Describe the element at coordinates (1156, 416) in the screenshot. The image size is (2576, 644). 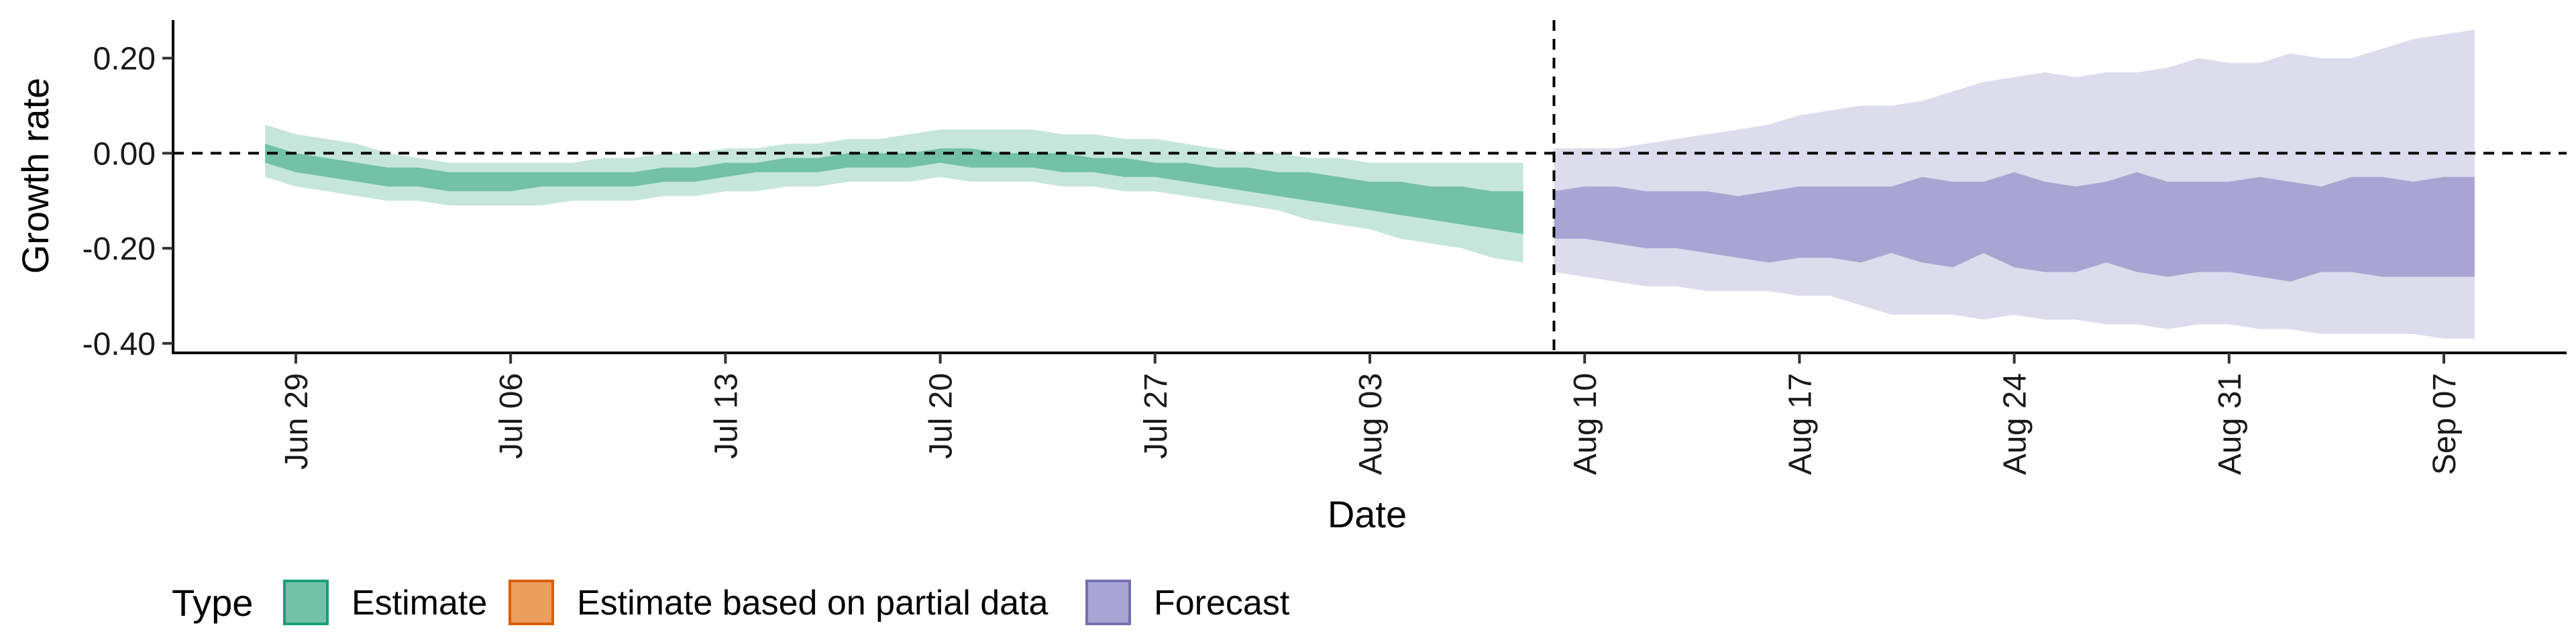
I see `x-tick-label: Jul 27` at that location.